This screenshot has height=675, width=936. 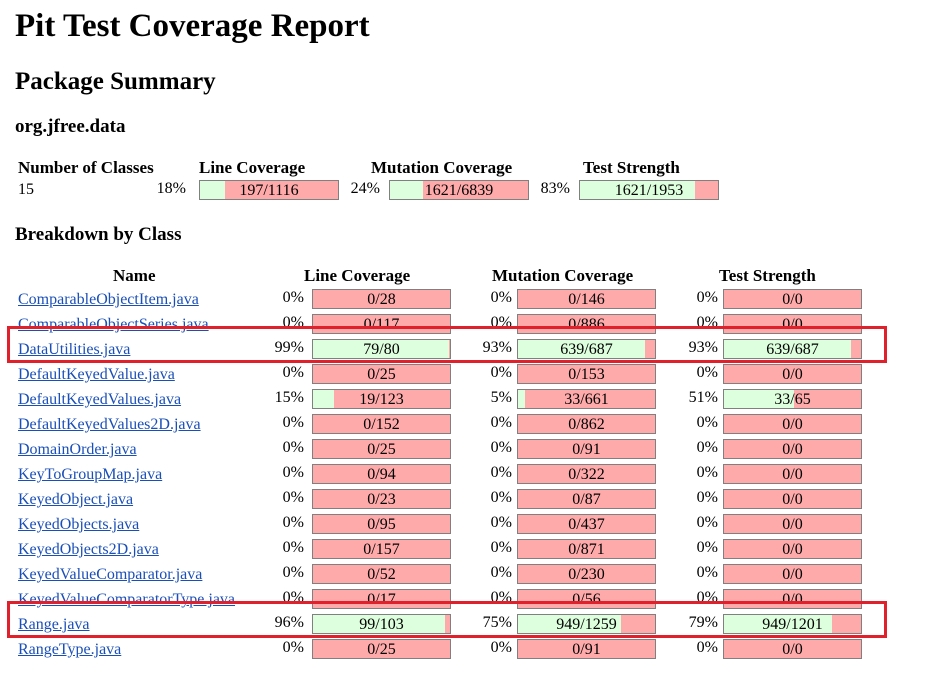 I want to click on mutation-coverage-bar: 0/871, so click(x=586, y=549).